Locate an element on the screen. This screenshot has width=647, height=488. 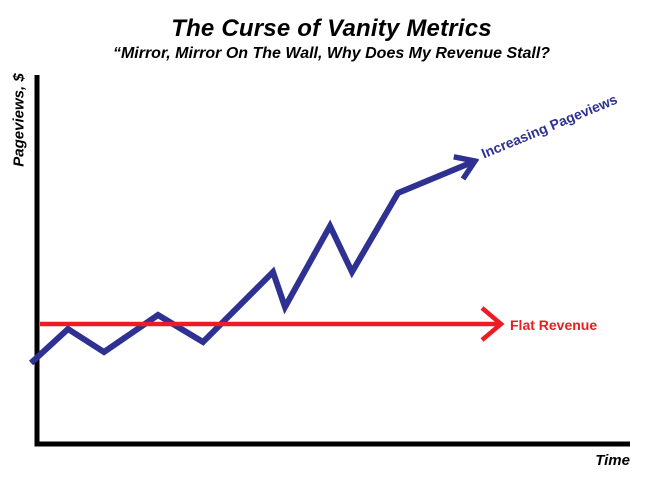
chart-title: The Curse of Vanity Metrics is located at coordinates (331, 28).